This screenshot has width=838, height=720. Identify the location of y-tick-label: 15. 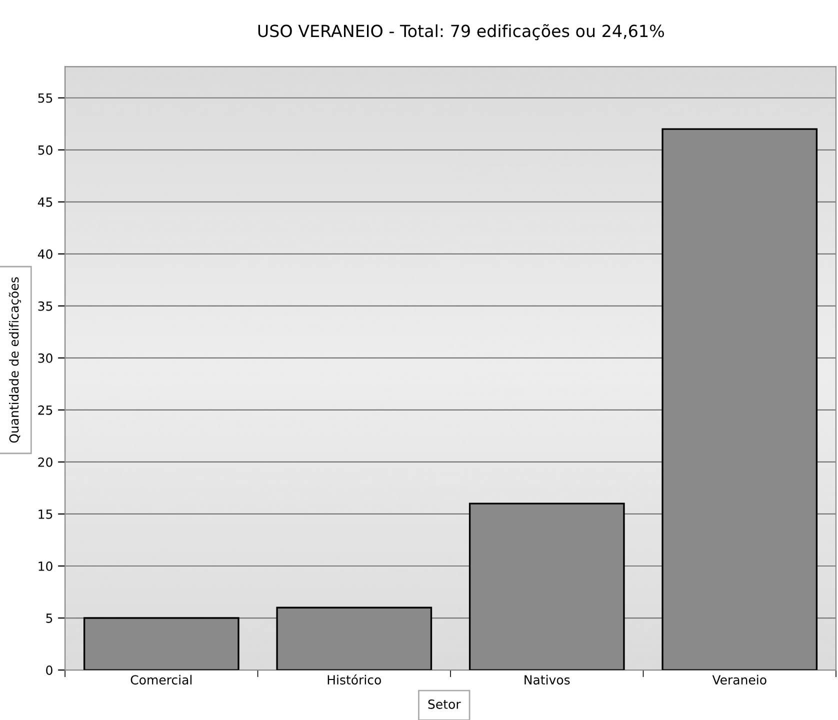
(45, 514).